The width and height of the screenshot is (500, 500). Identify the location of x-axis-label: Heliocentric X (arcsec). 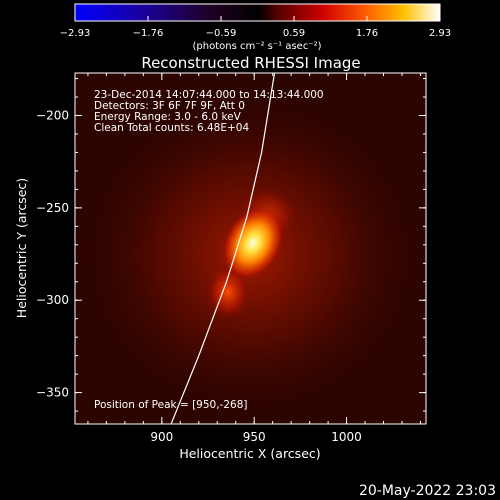
(249, 453).